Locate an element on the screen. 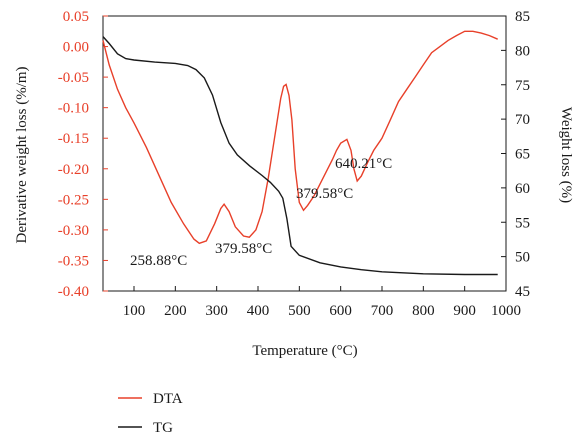  x-tick-label: 100 is located at coordinates (134, 311).